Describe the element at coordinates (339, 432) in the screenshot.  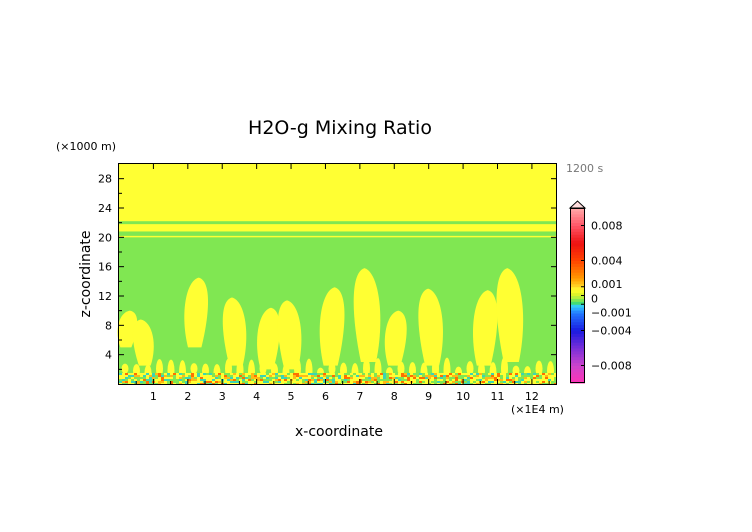
I see `x-axis-label: x-coordinate` at that location.